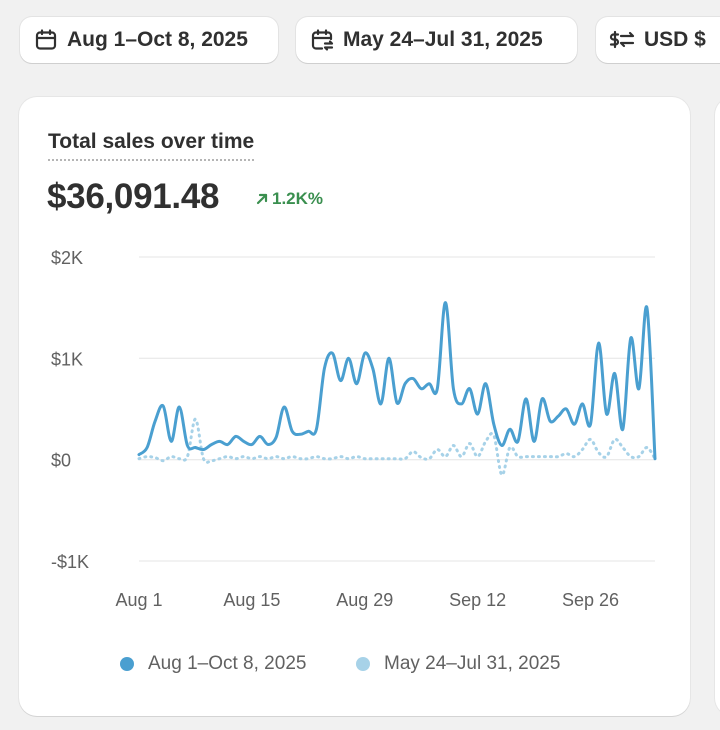 Image resolution: width=720 pixels, height=730 pixels. I want to click on current-range-picker: Aug 1–Oct 8, 2025, so click(149, 40).